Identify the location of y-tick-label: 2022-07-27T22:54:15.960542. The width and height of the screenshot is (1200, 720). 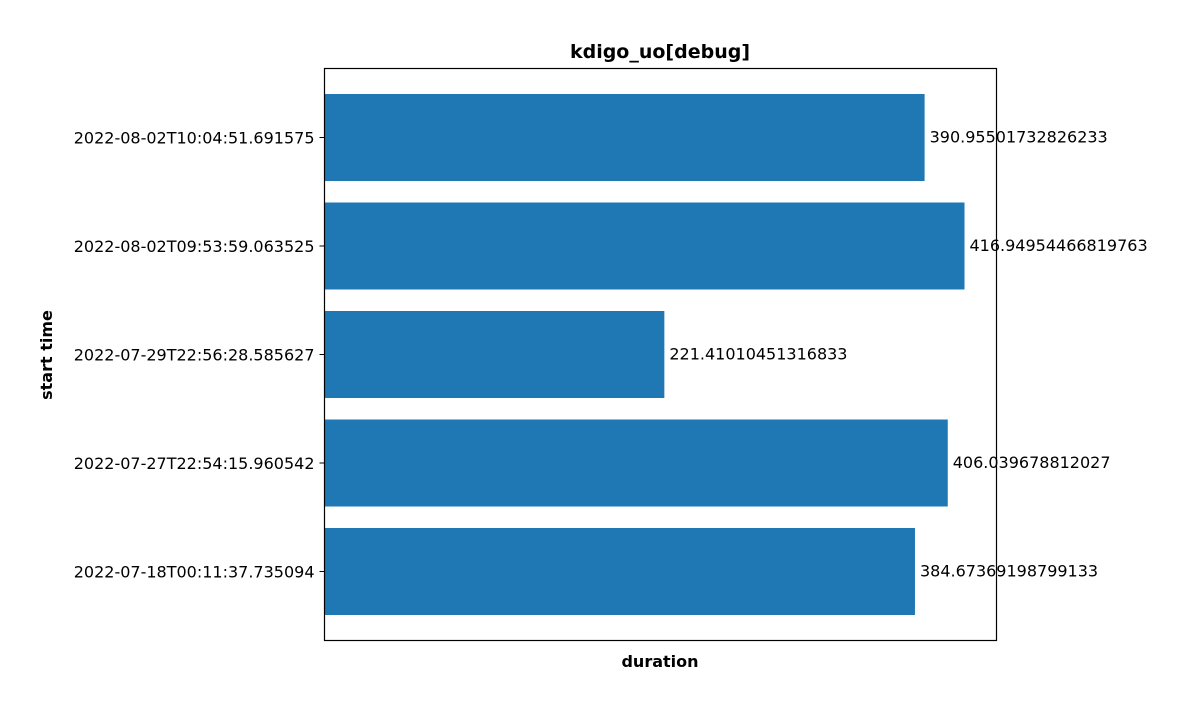
(194, 463).